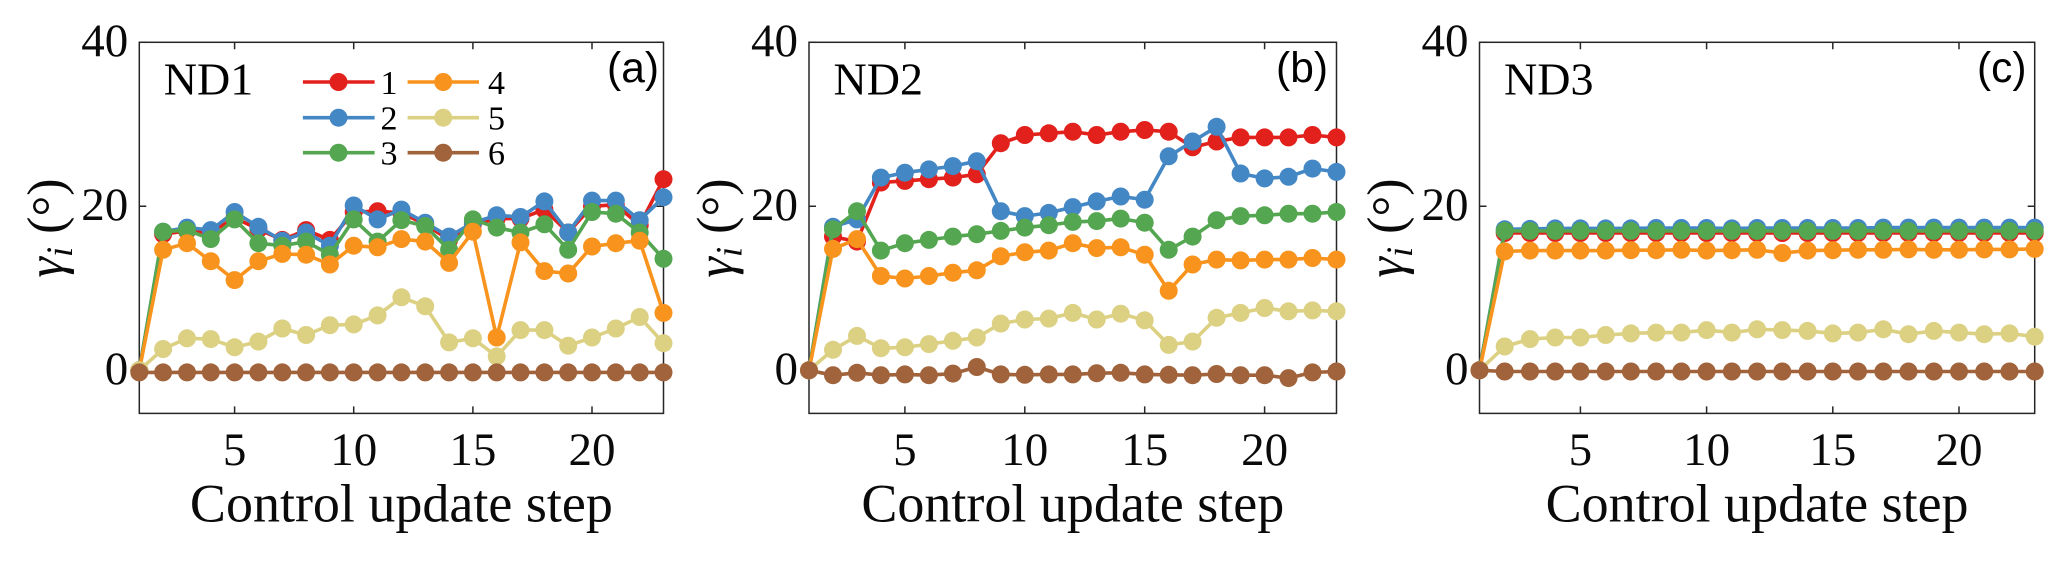  Describe the element at coordinates (633, 68) in the screenshot. I see `svg-text: (a)` at that location.